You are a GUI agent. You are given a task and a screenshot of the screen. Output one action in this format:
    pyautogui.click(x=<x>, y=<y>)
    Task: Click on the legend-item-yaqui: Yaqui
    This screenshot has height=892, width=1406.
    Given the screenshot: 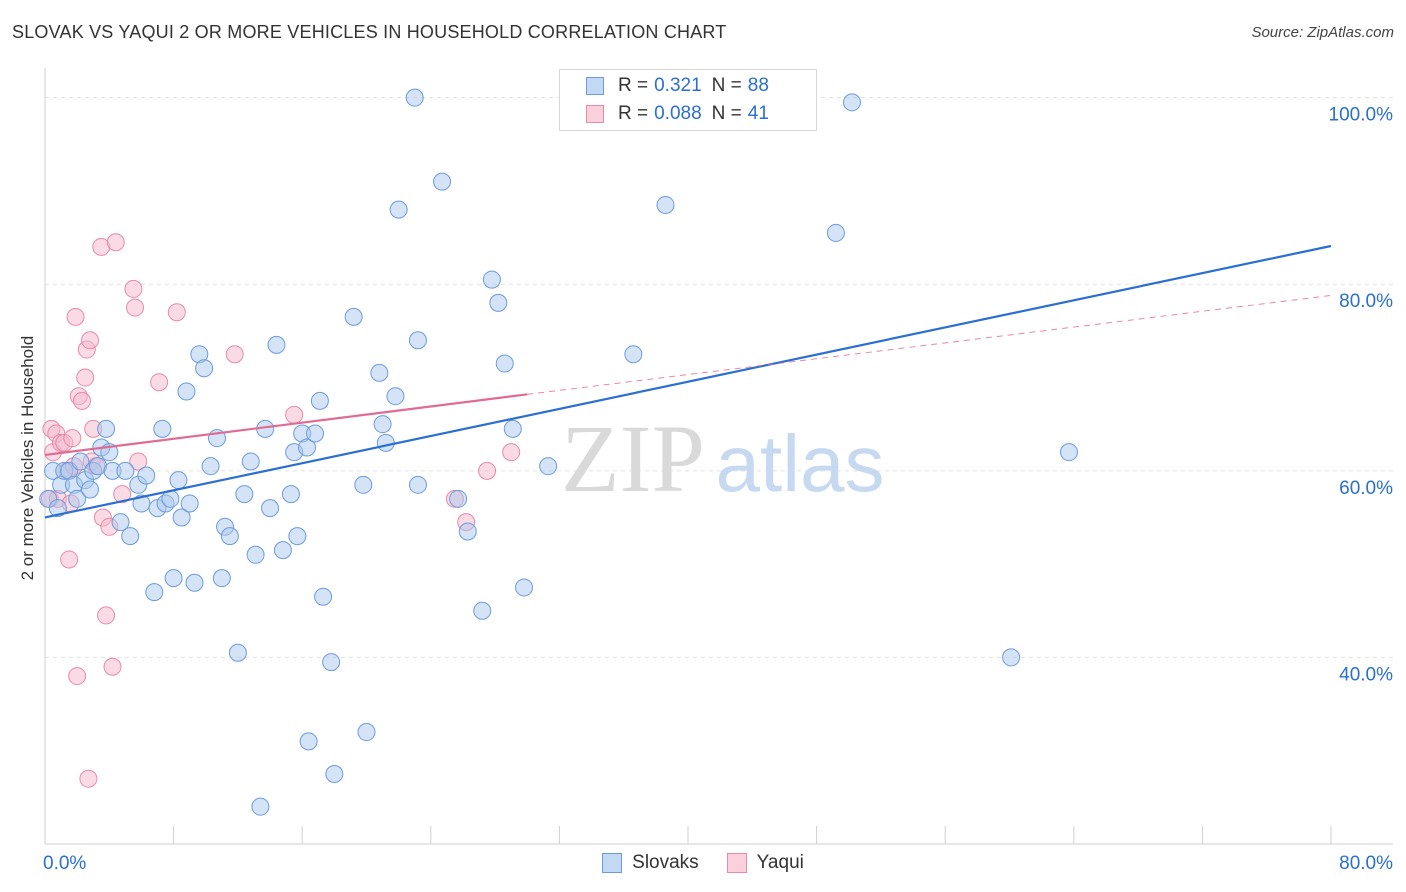 What is the action you would take?
    pyautogui.click(x=765, y=863)
    